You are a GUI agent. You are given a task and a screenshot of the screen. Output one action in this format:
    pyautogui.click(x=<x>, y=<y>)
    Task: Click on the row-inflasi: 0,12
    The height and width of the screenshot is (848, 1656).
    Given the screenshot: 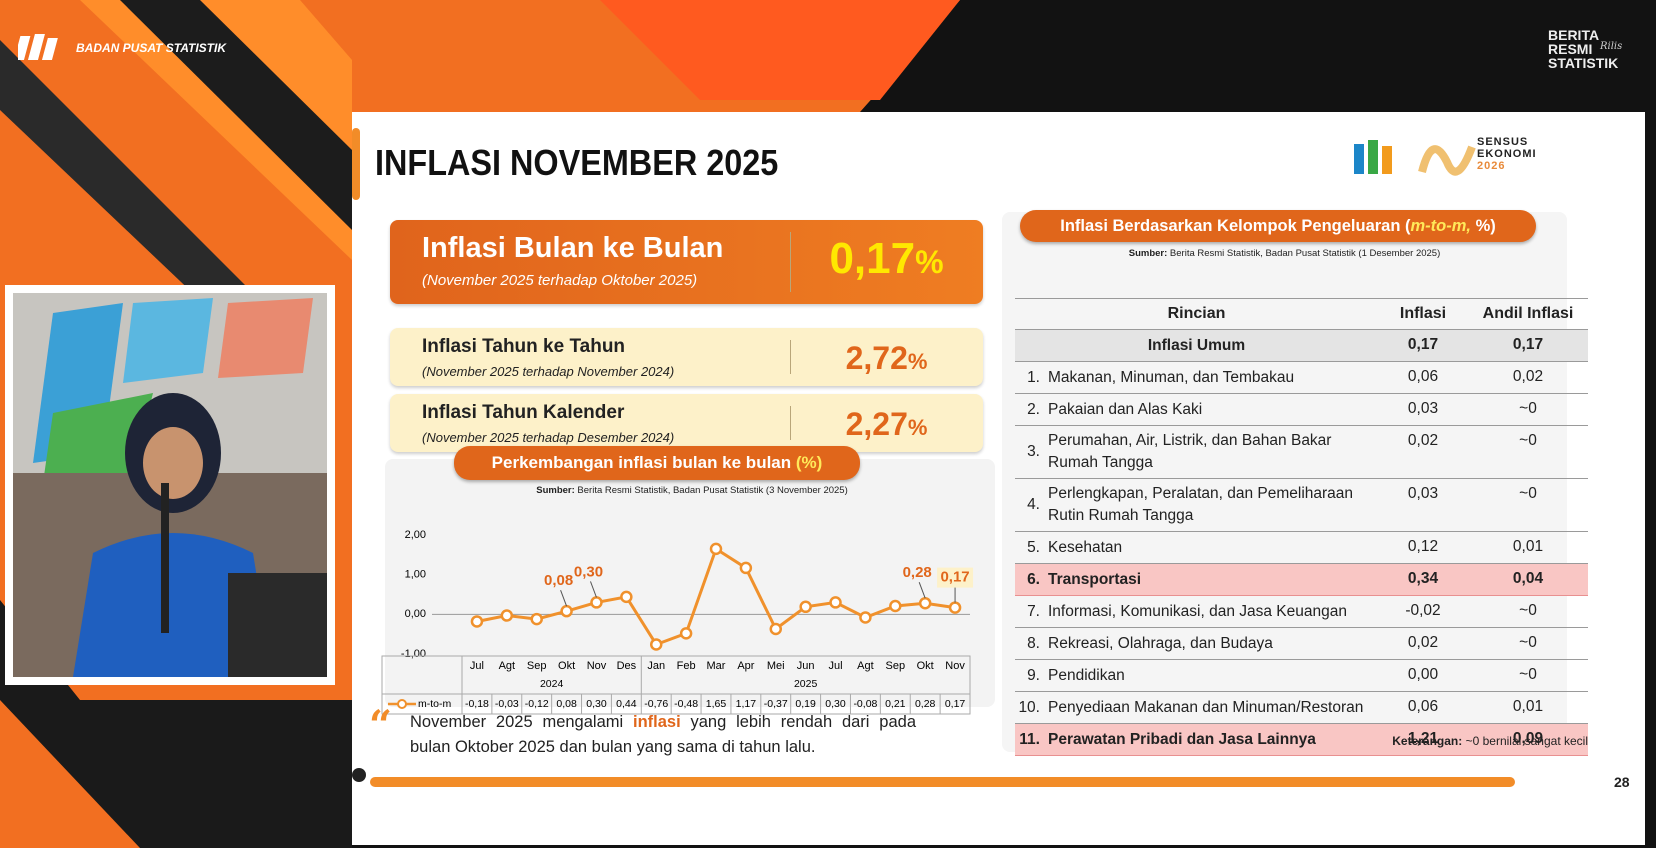 What is the action you would take?
    pyautogui.click(x=1423, y=546)
    